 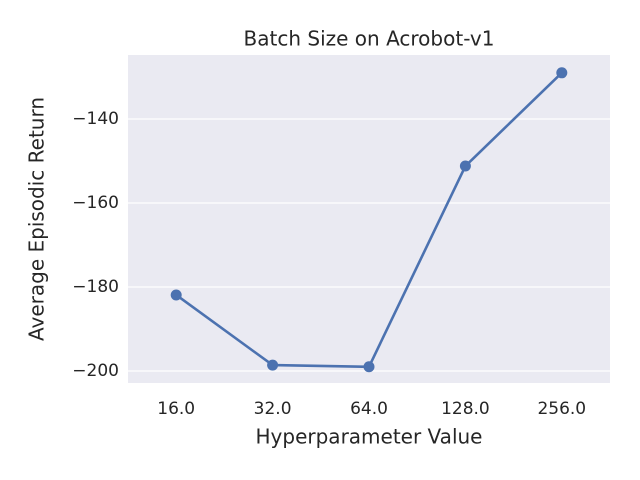 I want to click on x-axis-label: Hyperparameter Value, so click(x=369, y=437).